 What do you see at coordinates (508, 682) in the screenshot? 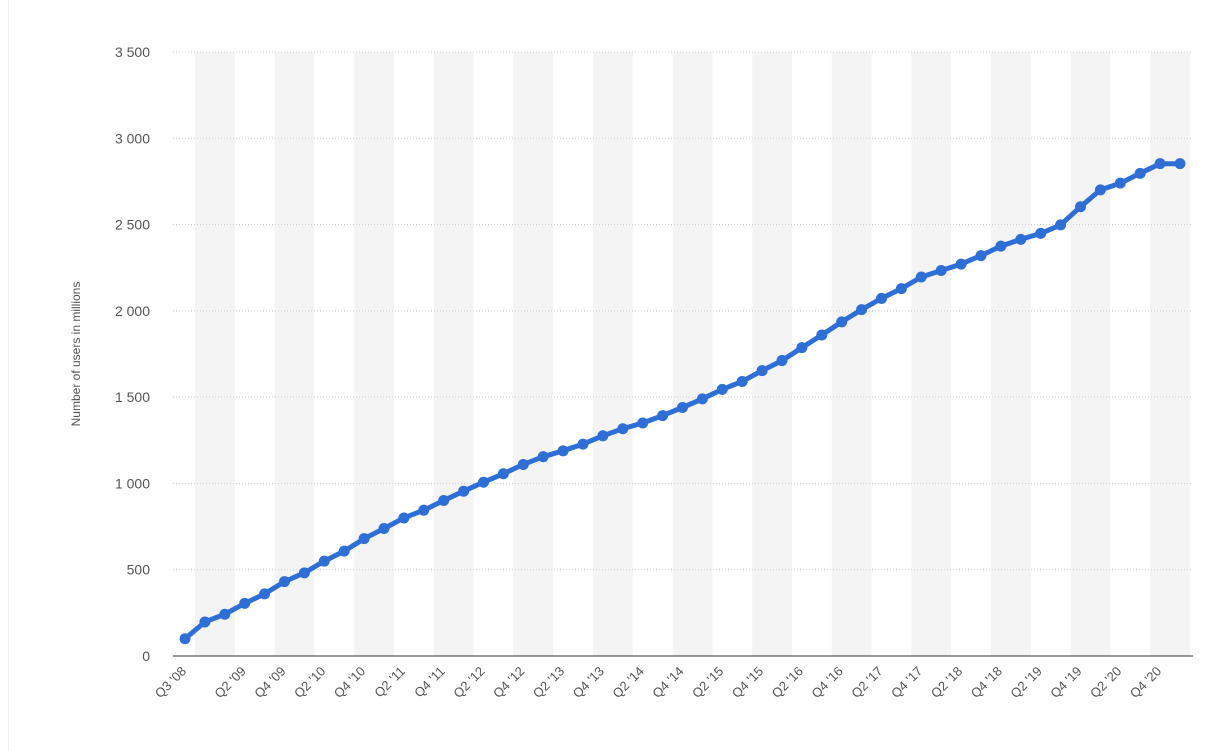
I see `x-tick-label: Q4 '12` at bounding box center [508, 682].